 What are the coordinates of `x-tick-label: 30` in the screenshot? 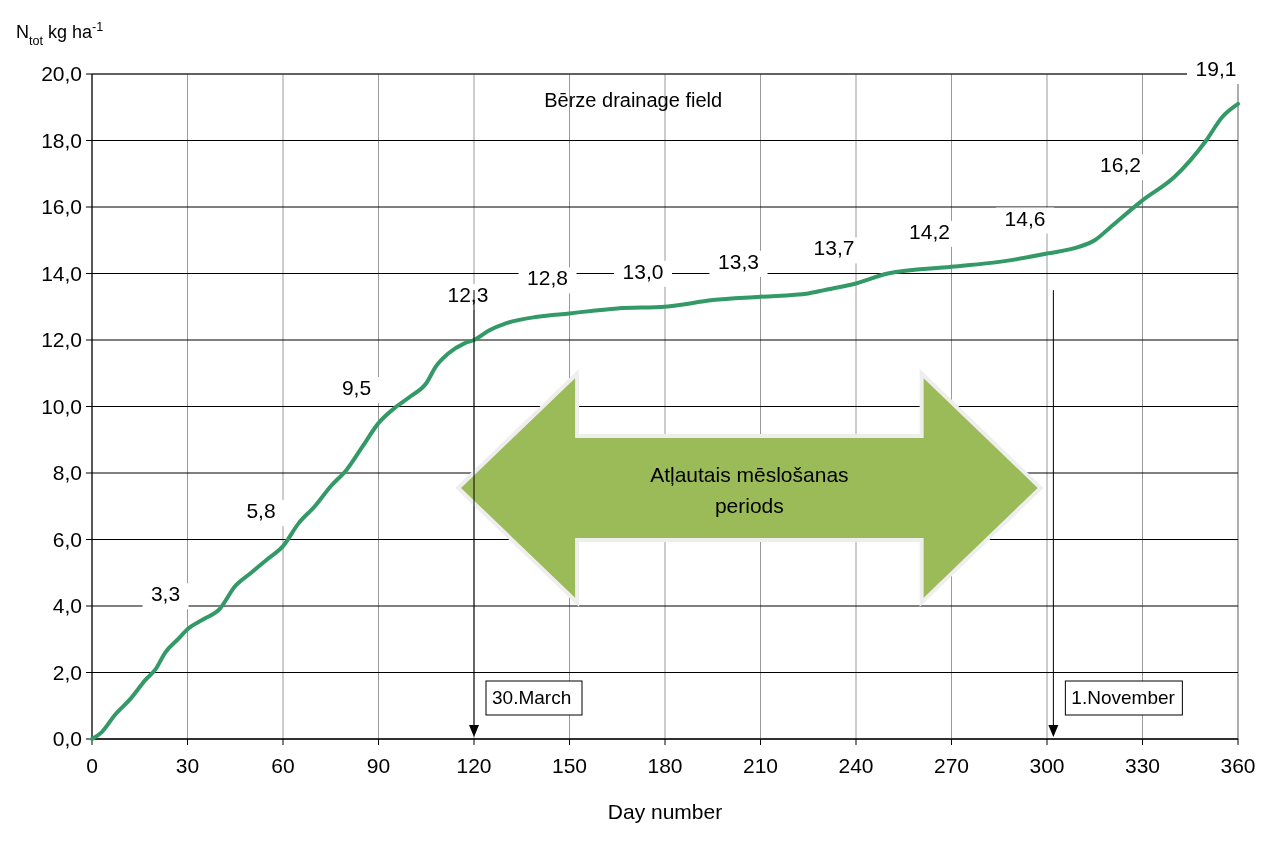 It's located at (187, 765).